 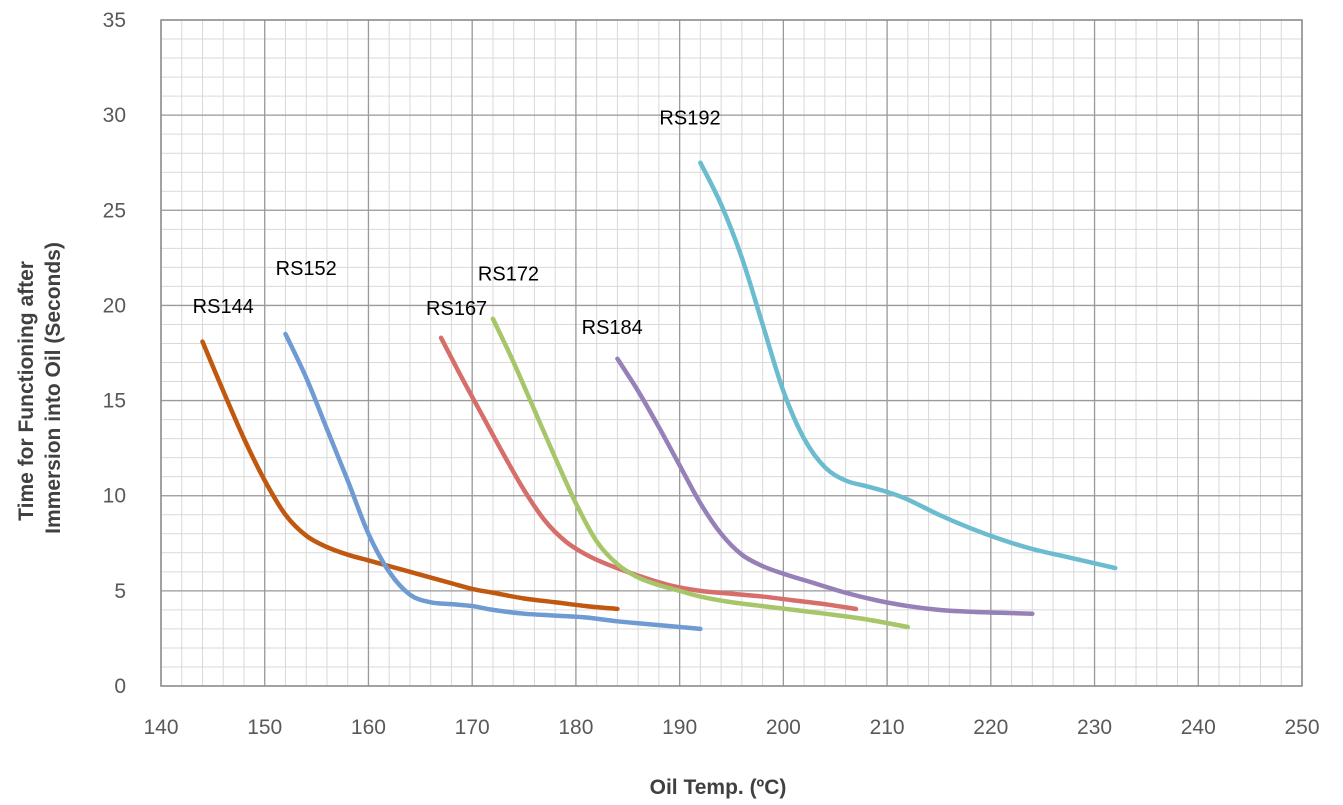 I want to click on x-tick-label: 240, so click(x=1198, y=727).